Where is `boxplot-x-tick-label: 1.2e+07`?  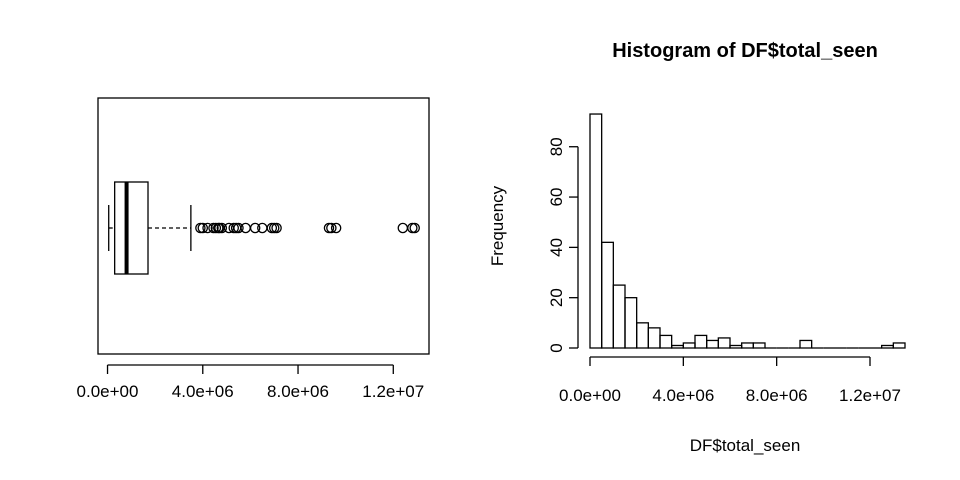 boxplot-x-tick-label: 1.2e+07 is located at coordinates (393, 391).